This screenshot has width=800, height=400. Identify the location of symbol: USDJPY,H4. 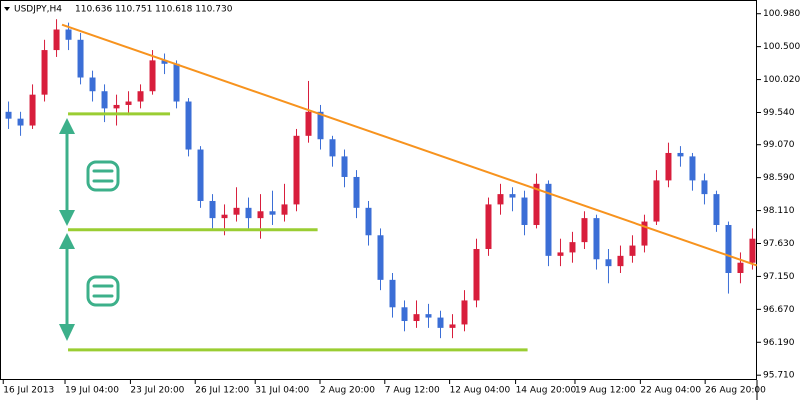
(38, 10).